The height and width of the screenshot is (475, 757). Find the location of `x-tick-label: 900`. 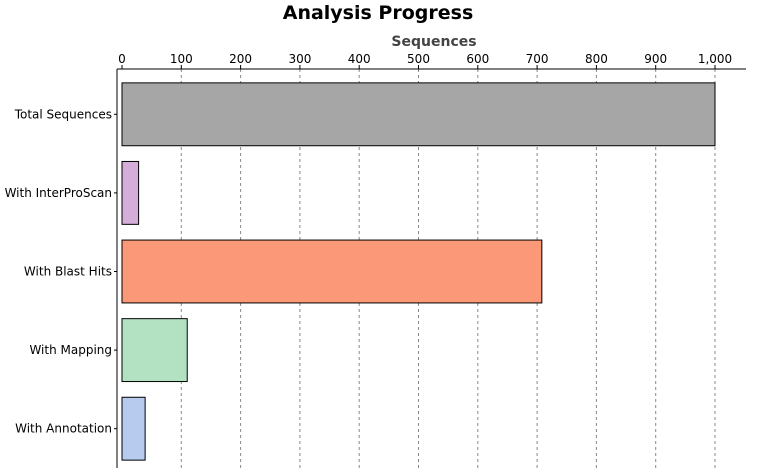

x-tick-label: 900 is located at coordinates (655, 59).